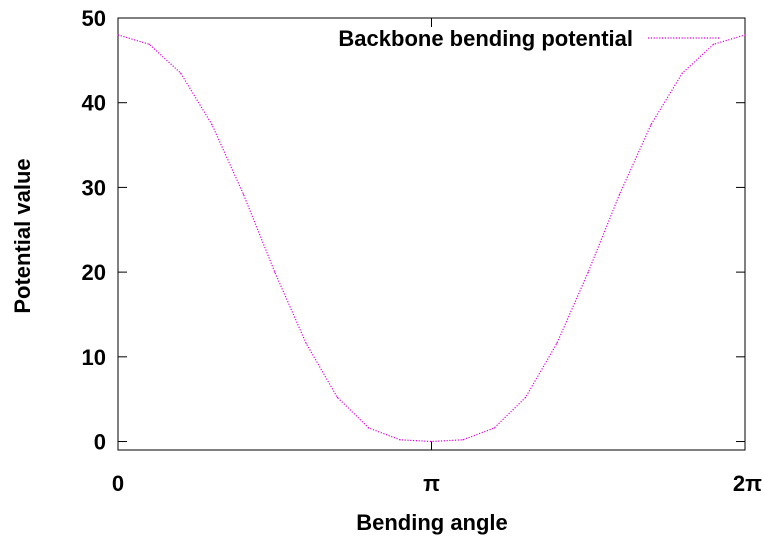 Image resolution: width=764 pixels, height=540 pixels. What do you see at coordinates (747, 483) in the screenshot?
I see `x-tick-label: 2π` at bounding box center [747, 483].